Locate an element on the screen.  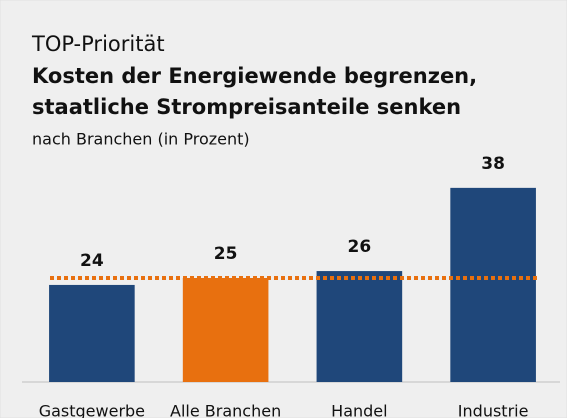
subtitle: nach Branchen (in Prozent) is located at coordinates (141, 139).